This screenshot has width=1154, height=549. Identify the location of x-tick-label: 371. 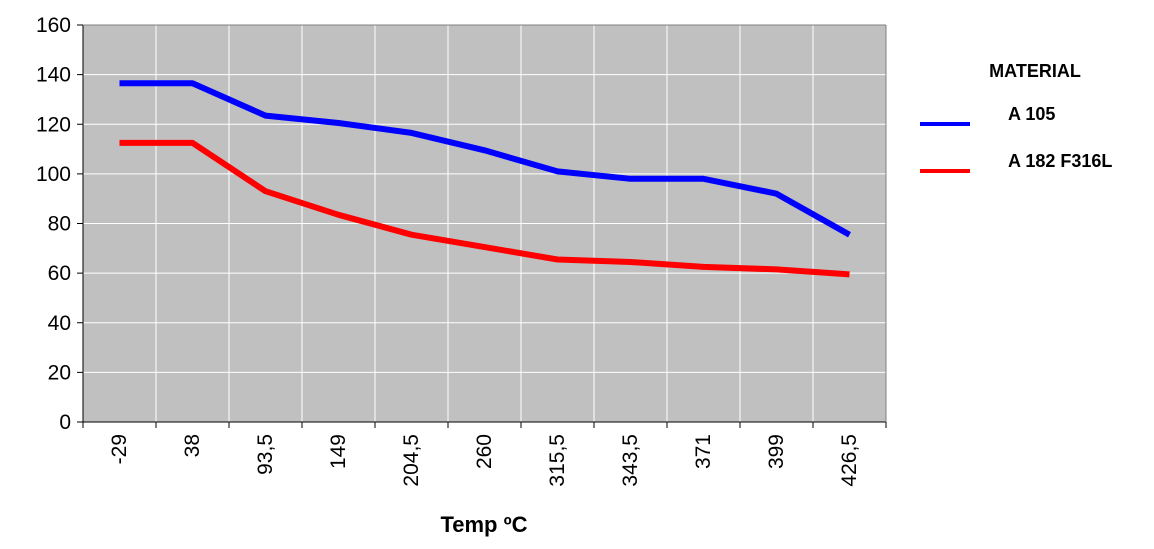
(703, 451).